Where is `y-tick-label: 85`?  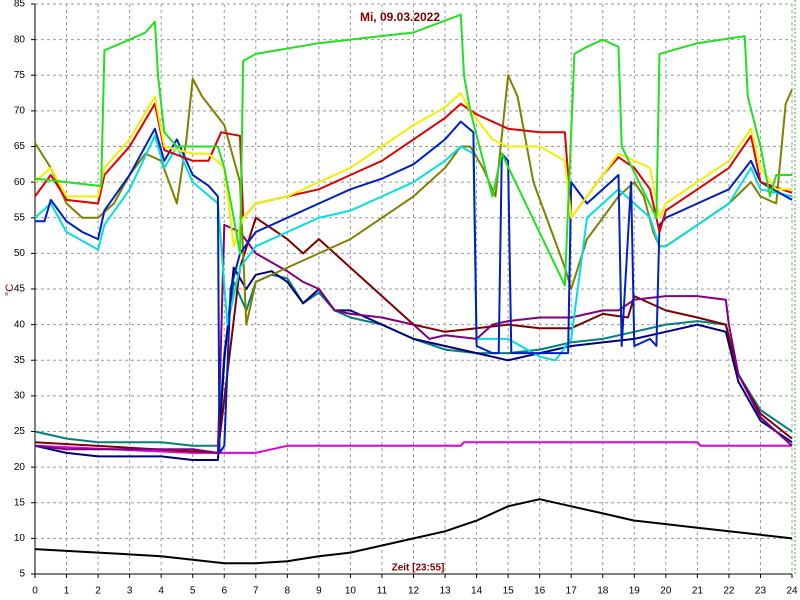
y-tick-label: 85 is located at coordinates (20, 5).